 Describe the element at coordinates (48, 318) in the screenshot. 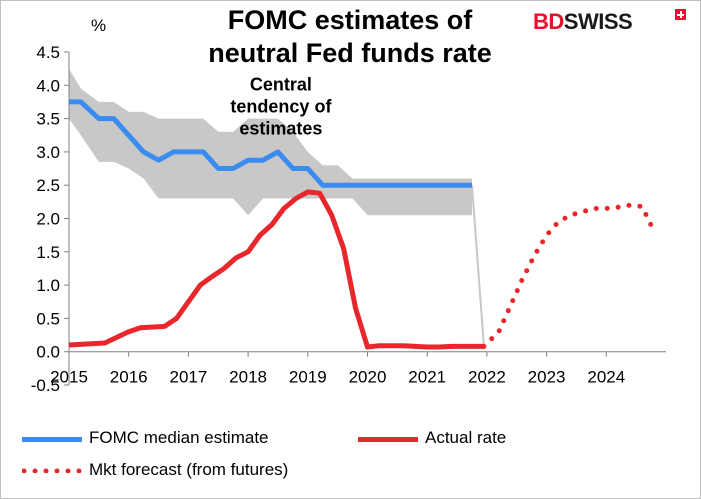

I see `y-tick-label: 0.5` at that location.